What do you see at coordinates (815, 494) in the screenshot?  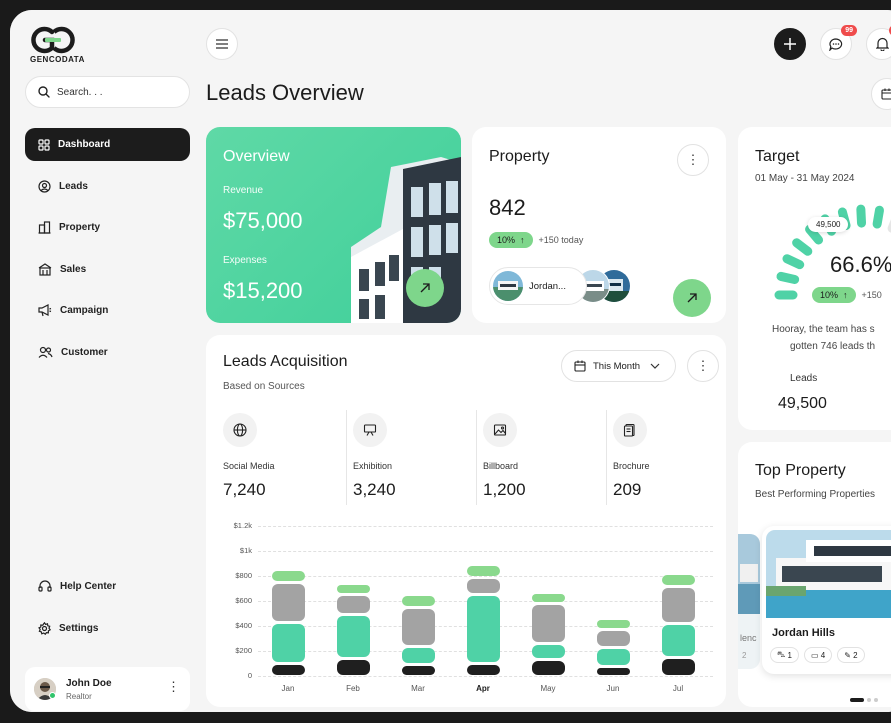 I see `top-property-subtitle: Best Performing Properties` at bounding box center [815, 494].